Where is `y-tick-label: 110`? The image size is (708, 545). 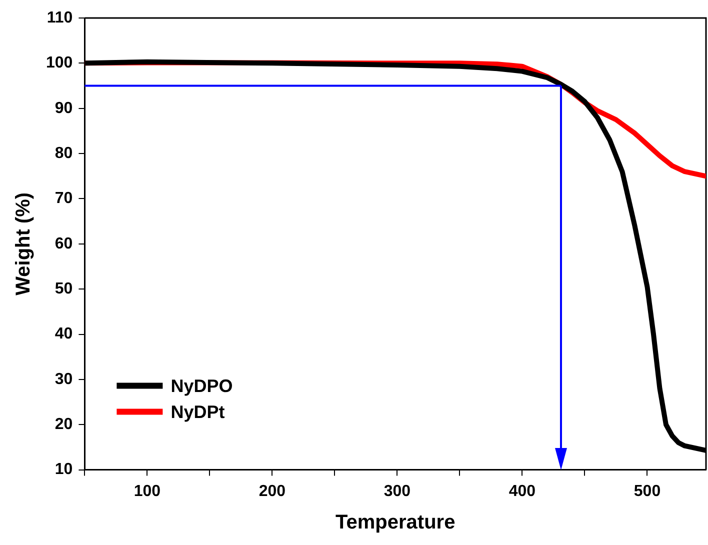
y-tick-label: 110 is located at coordinates (59, 17).